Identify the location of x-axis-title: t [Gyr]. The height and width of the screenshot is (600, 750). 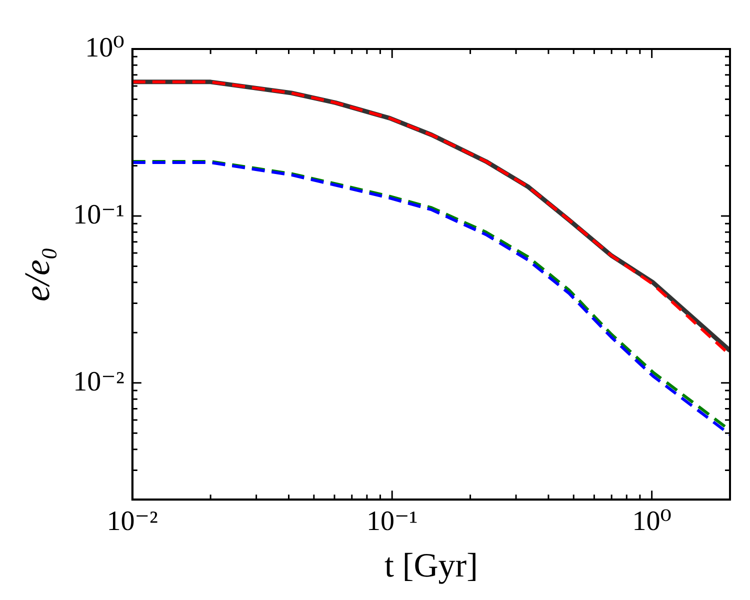
(431, 566).